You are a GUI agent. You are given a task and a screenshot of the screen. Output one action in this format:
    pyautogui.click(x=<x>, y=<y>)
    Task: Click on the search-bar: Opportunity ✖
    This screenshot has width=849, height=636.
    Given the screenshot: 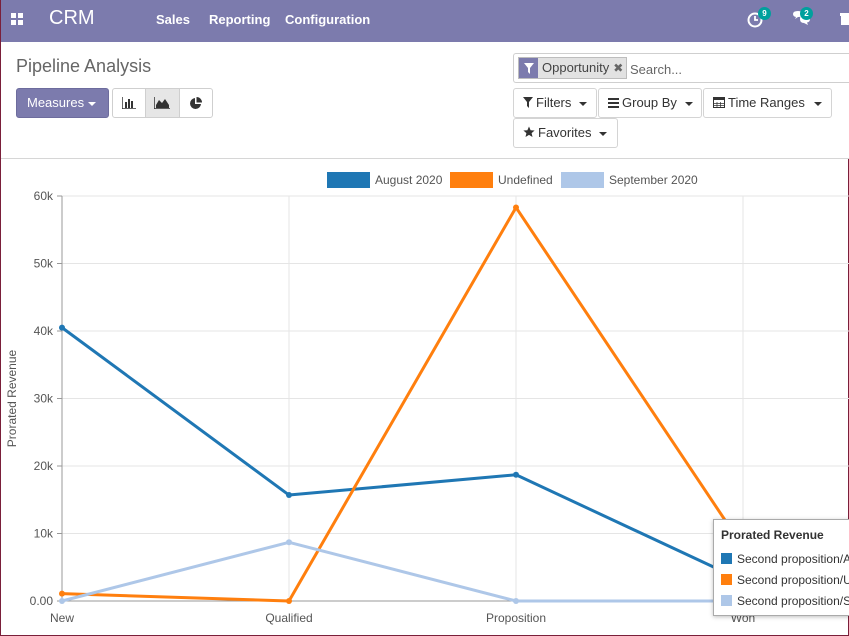 What is the action you would take?
    pyautogui.click(x=681, y=68)
    